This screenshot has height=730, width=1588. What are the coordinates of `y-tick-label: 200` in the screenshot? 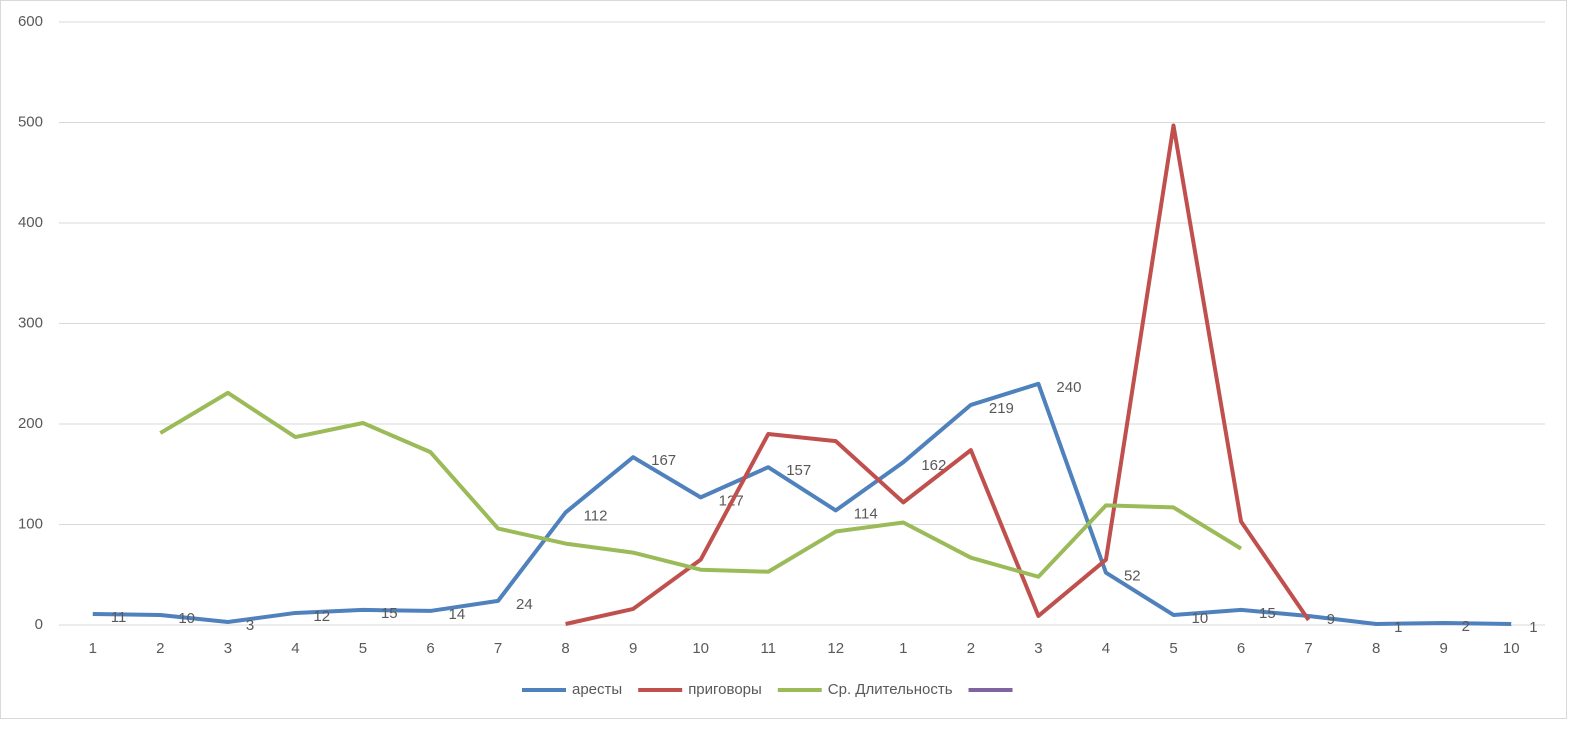 It's located at (30, 423).